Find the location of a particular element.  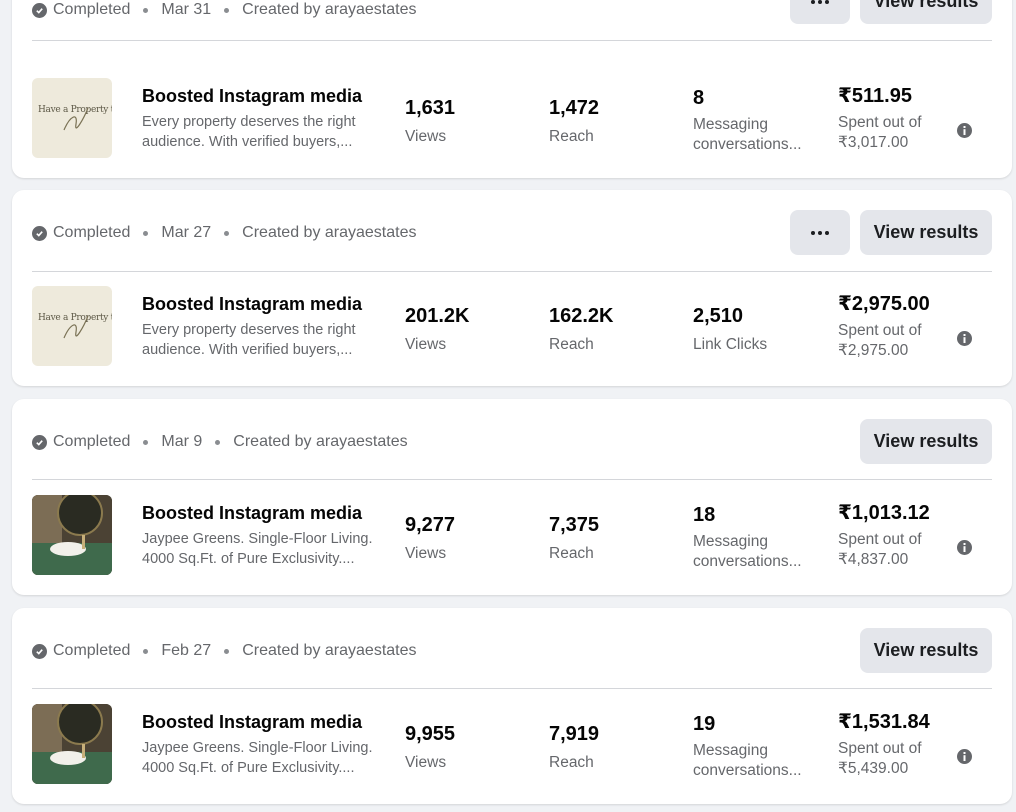

metric-value: 18 is located at coordinates (704, 515).